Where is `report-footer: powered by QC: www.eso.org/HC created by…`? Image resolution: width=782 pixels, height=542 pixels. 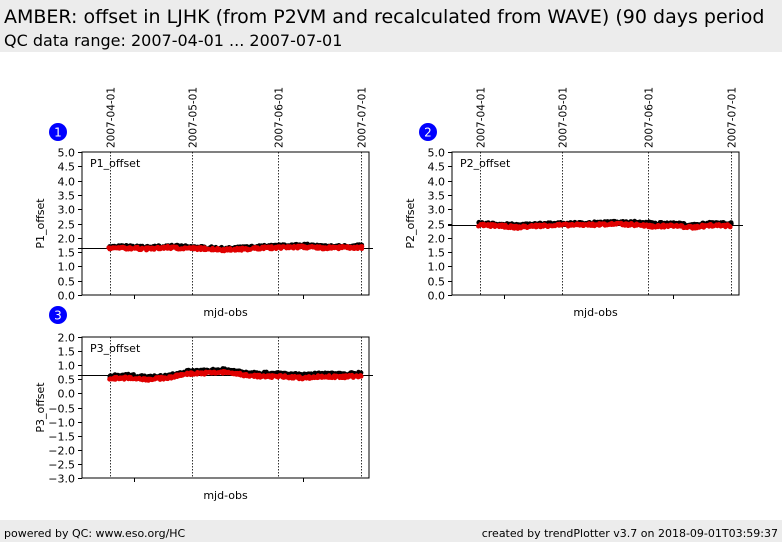 report-footer: powered by QC: www.eso.org/HC created by… is located at coordinates (391, 531).